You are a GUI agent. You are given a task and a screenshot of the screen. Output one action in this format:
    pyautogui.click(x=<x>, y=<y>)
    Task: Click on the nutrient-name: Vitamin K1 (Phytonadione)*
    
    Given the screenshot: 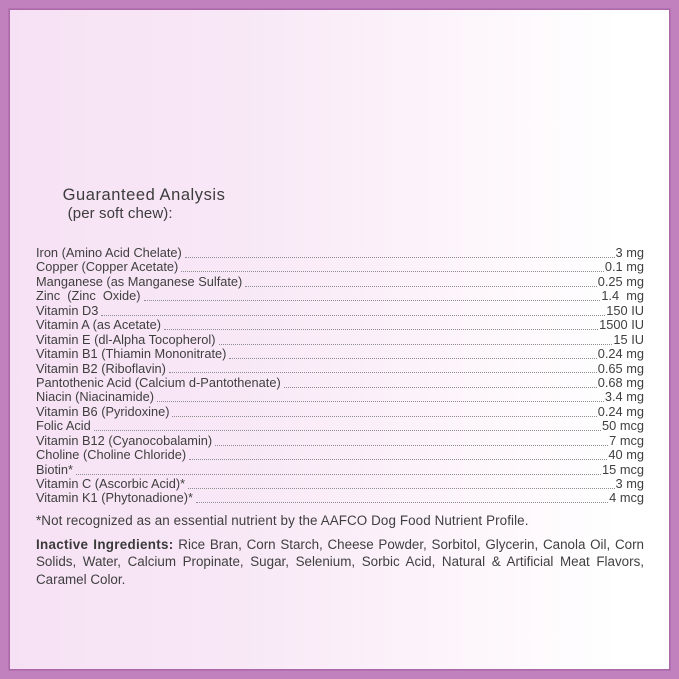 What is the action you would take?
    pyautogui.click(x=114, y=498)
    